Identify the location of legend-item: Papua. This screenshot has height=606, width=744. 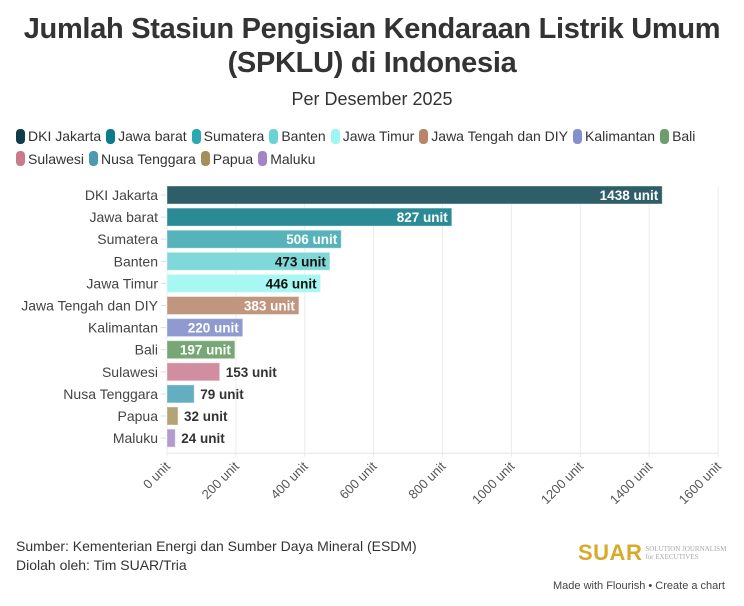
(227, 159).